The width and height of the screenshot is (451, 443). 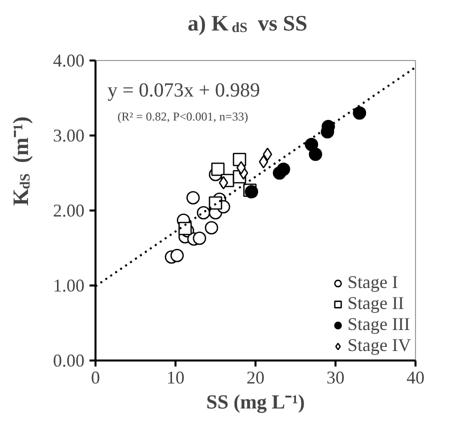 I want to click on legend-label: Stage III, so click(x=379, y=324).